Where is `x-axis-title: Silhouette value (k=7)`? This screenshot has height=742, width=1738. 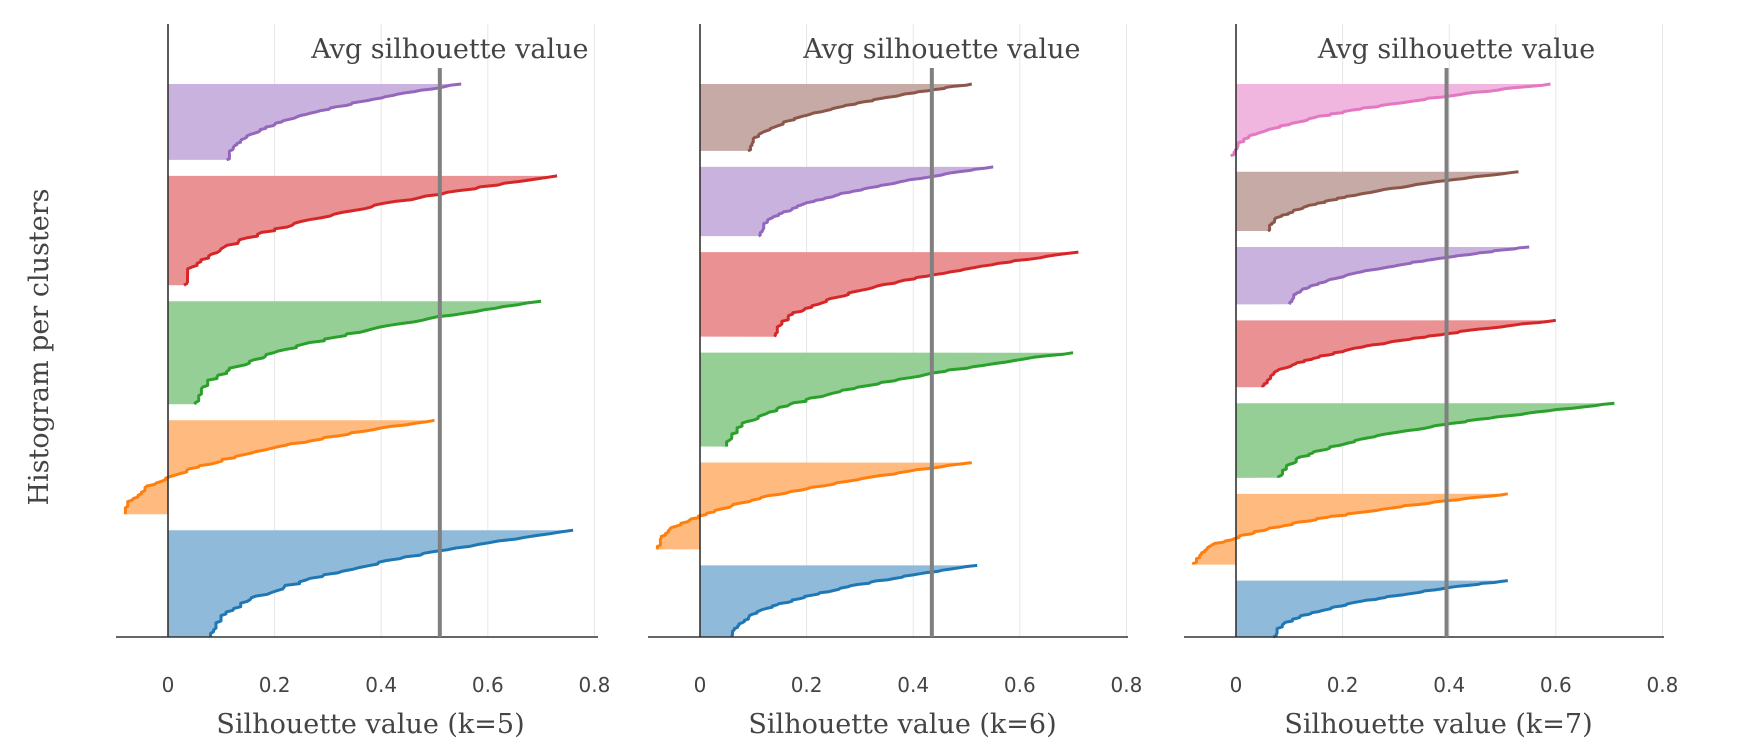
x-axis-title: Silhouette value (k=7) is located at coordinates (1438, 724).